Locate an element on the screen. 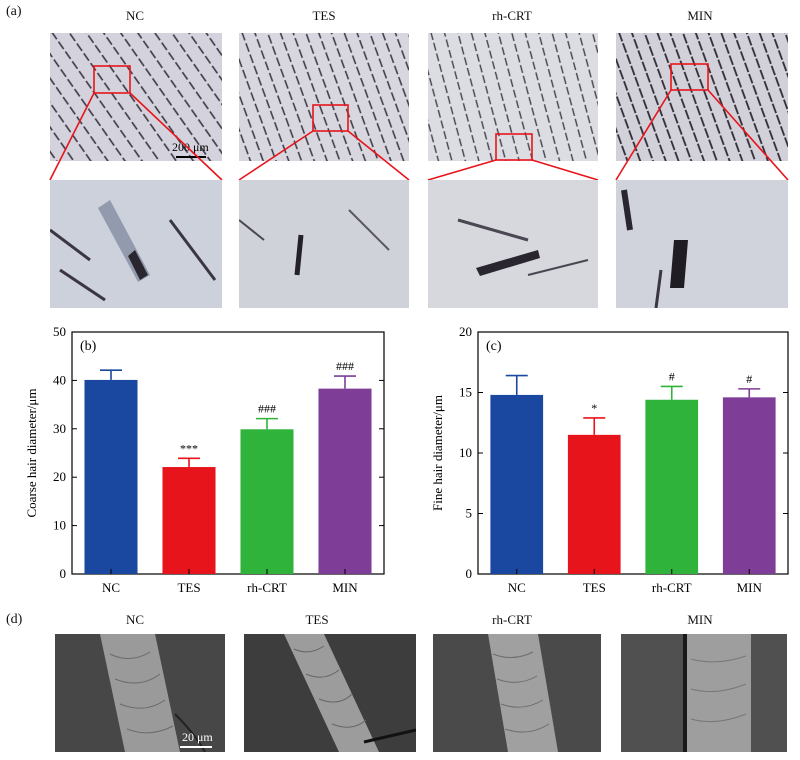 The image size is (800, 760). sem-nc is located at coordinates (140, 693).